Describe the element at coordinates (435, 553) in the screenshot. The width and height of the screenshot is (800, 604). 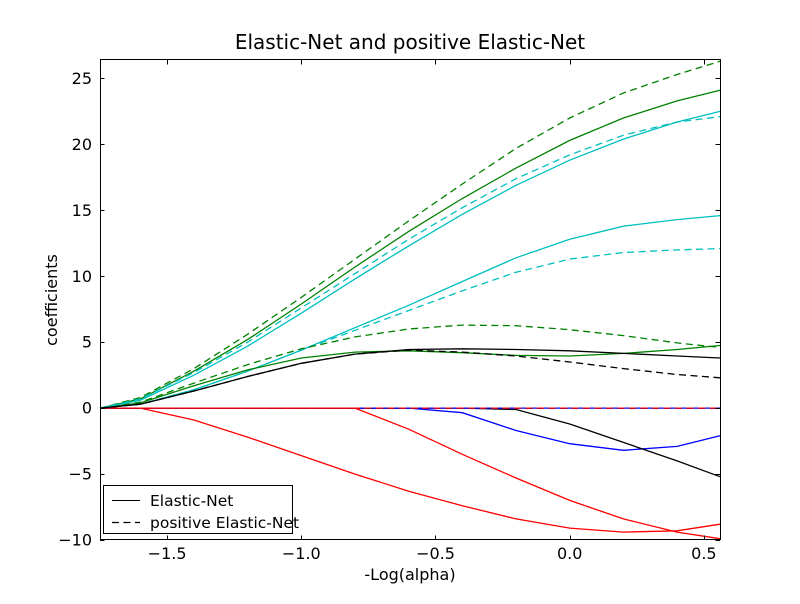
I see `x-tick-label: −0.5` at that location.